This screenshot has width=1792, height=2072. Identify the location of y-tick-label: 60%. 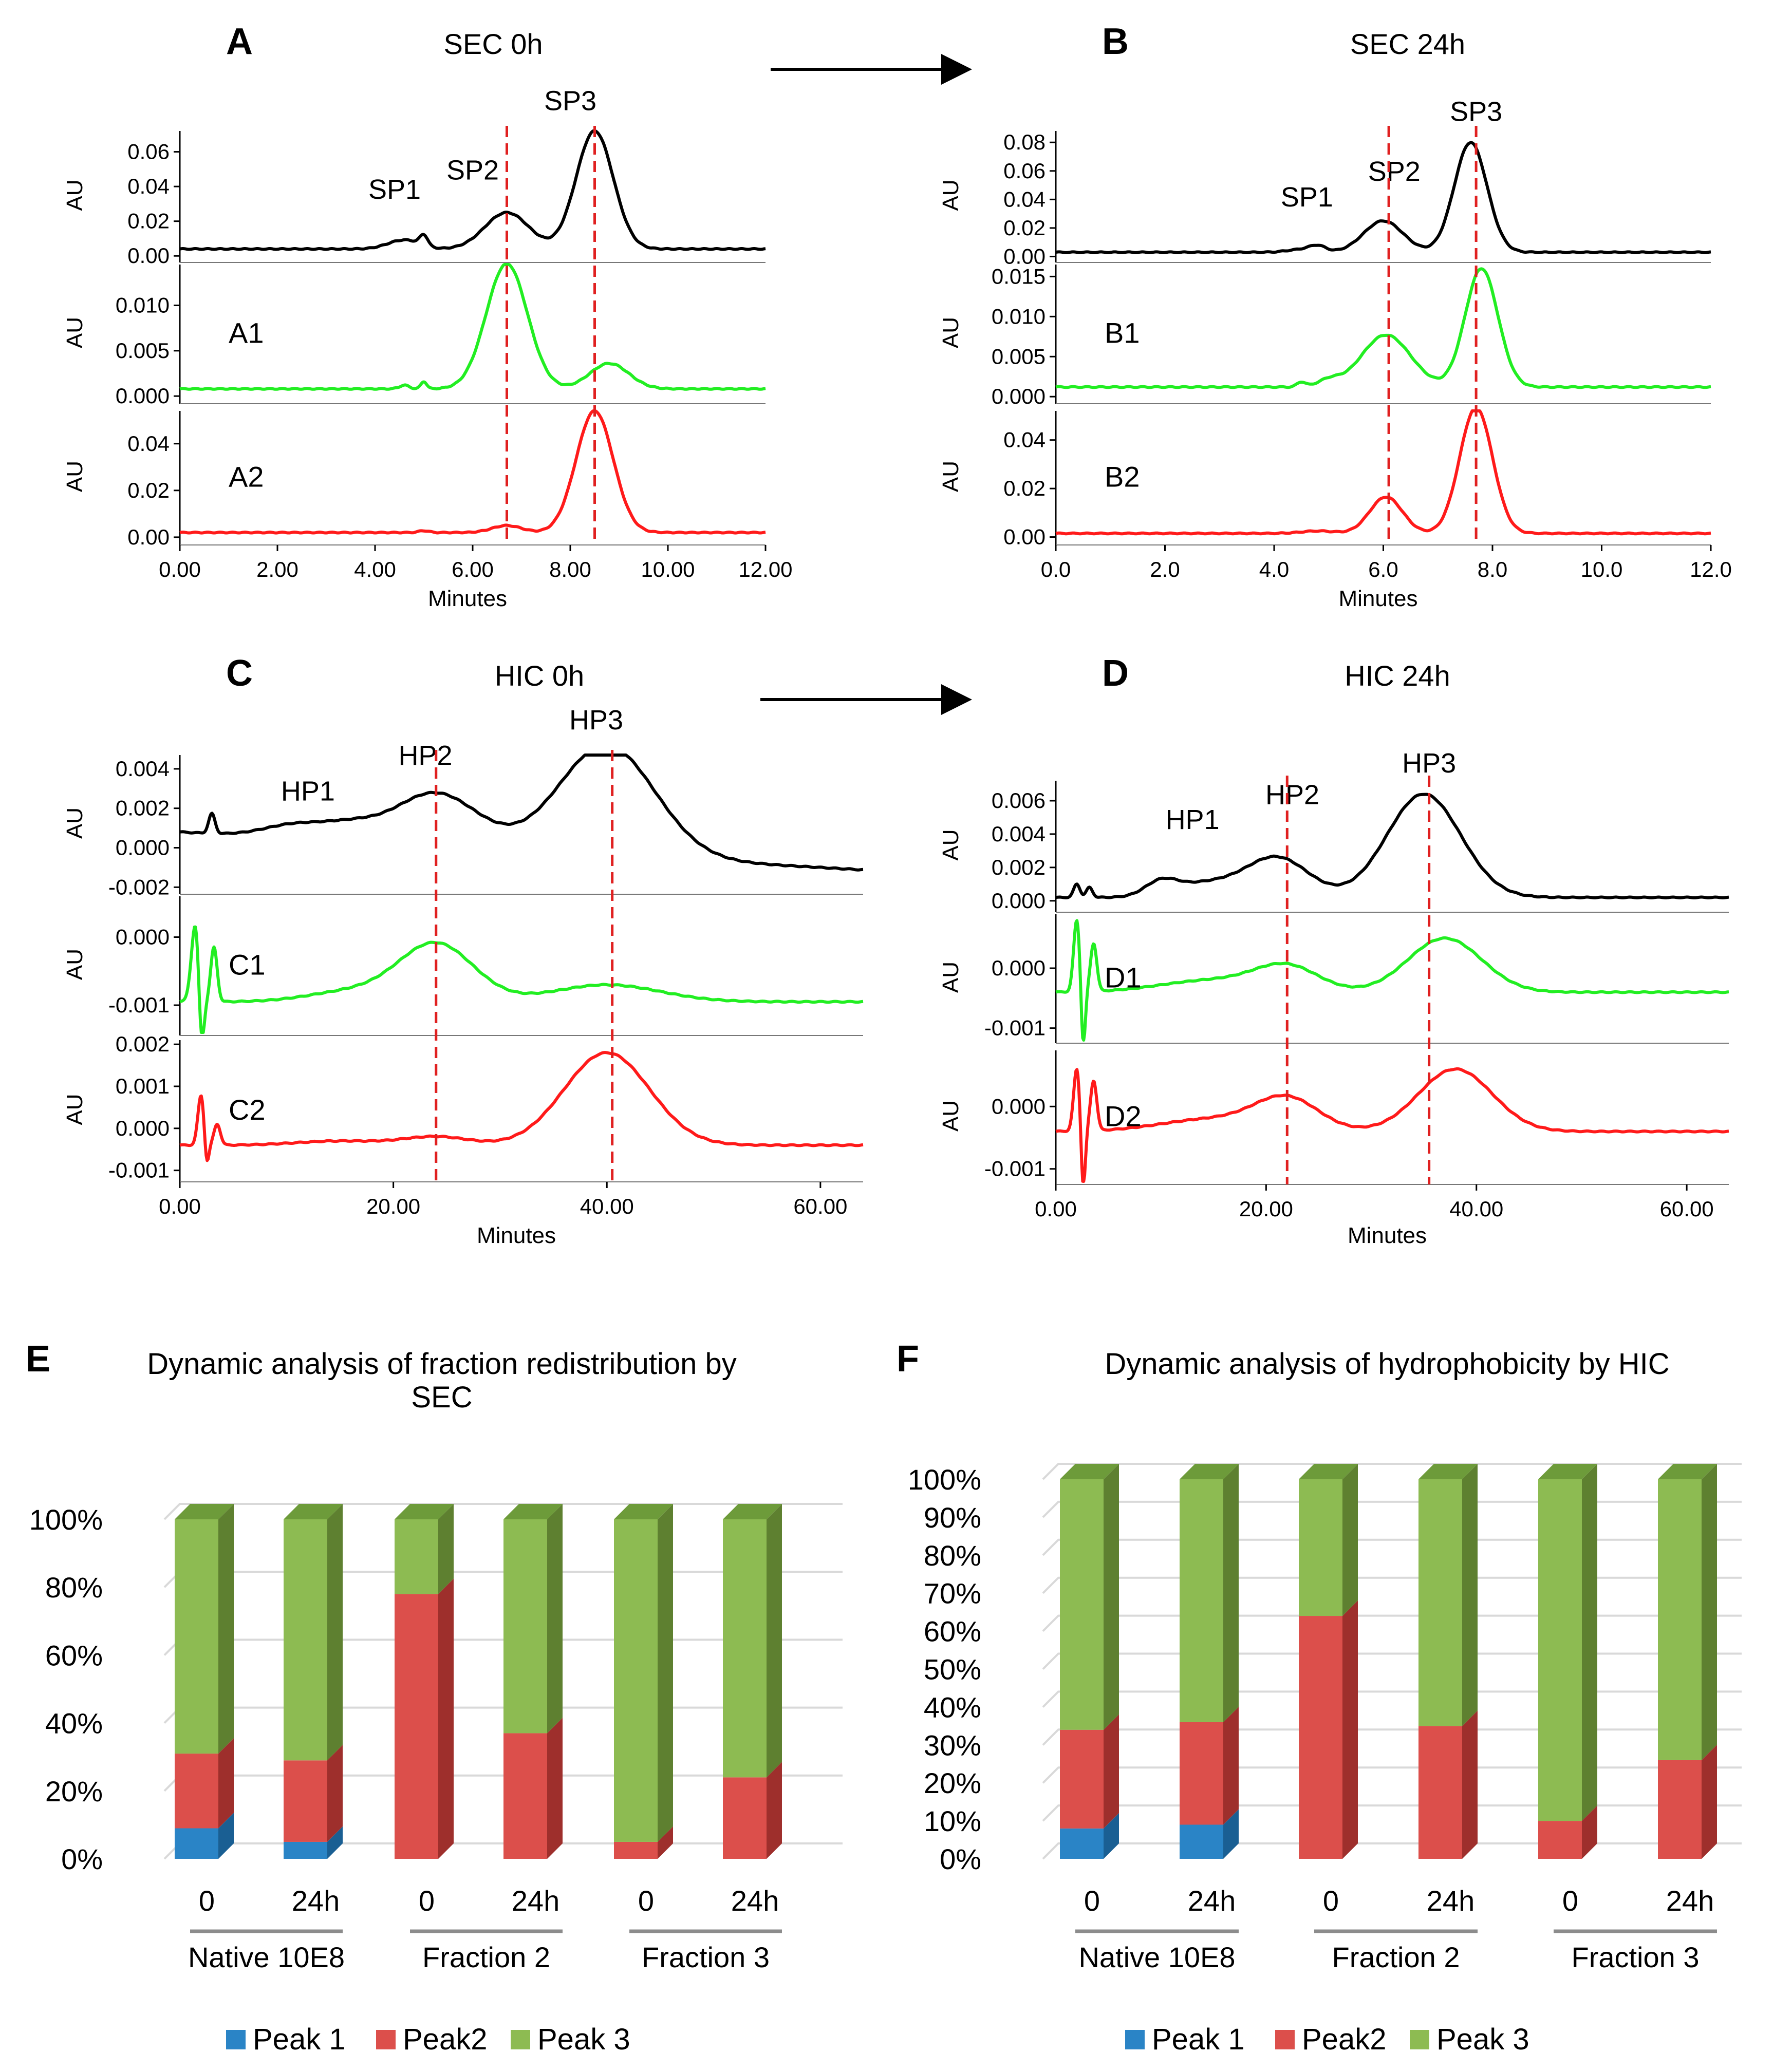
(74, 1655).